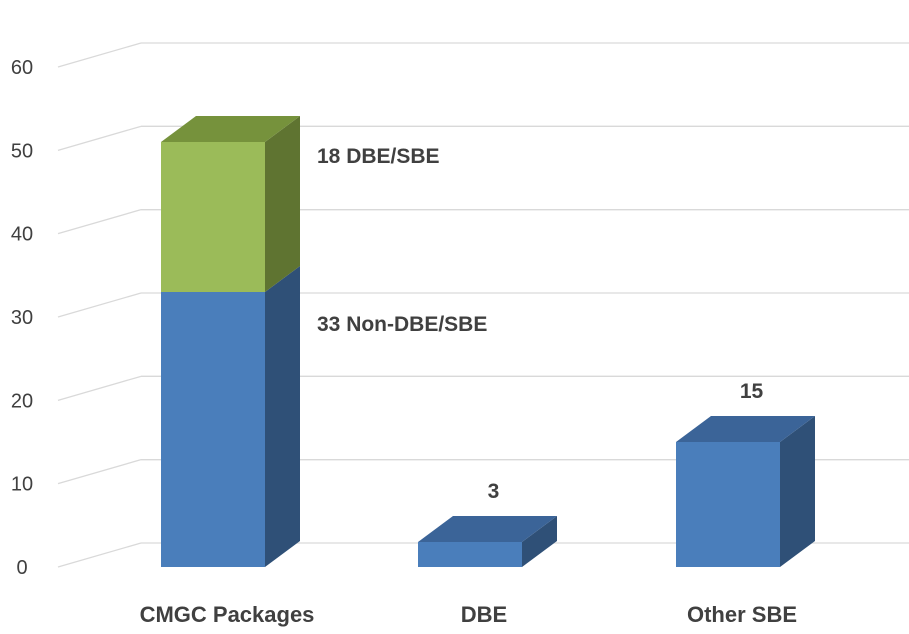  I want to click on x-category-label: Other SBE, so click(742, 614).